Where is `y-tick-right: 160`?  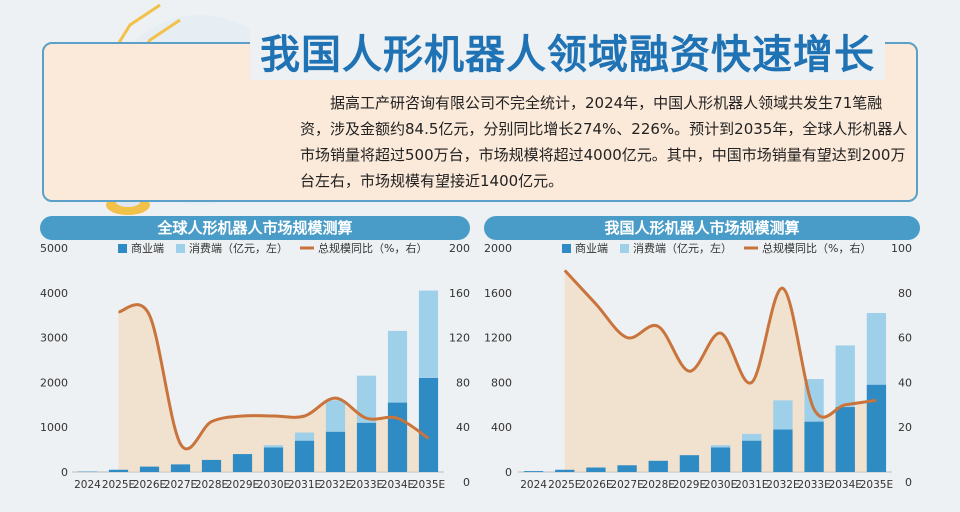 y-tick-right: 160 is located at coordinates (459, 293).